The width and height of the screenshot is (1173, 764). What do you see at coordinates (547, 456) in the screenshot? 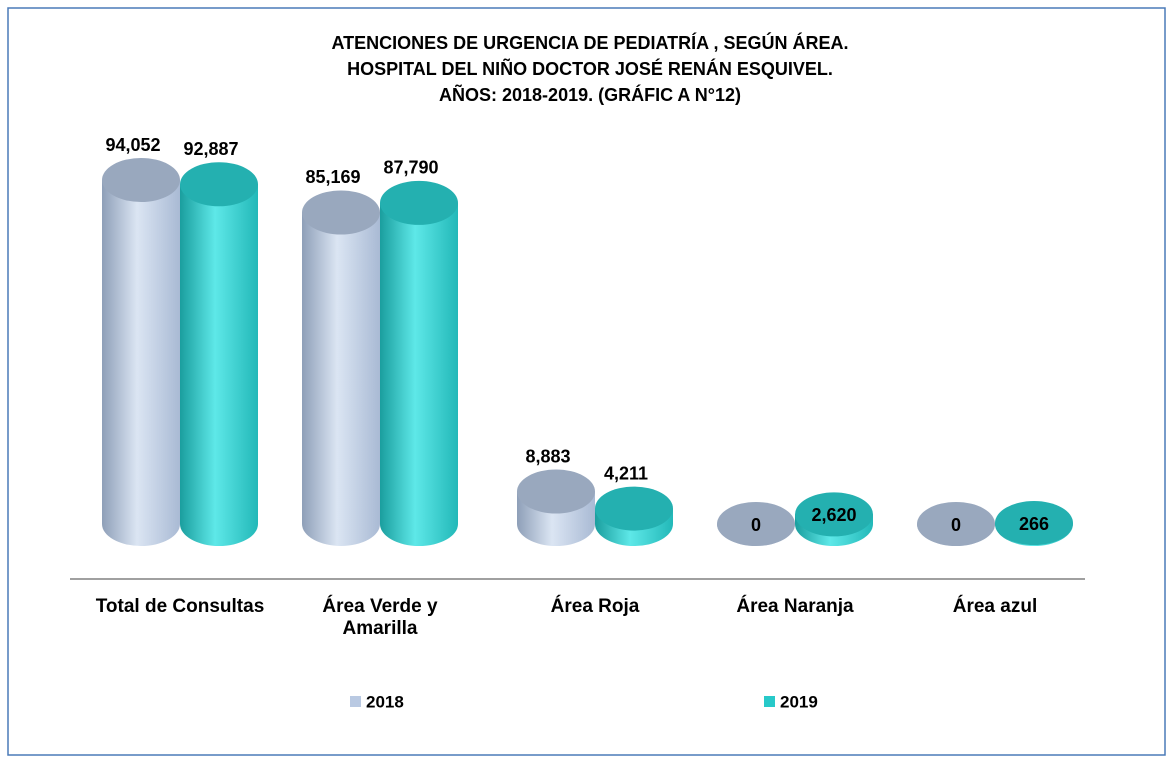
I see `value-label: 8,883` at bounding box center [547, 456].